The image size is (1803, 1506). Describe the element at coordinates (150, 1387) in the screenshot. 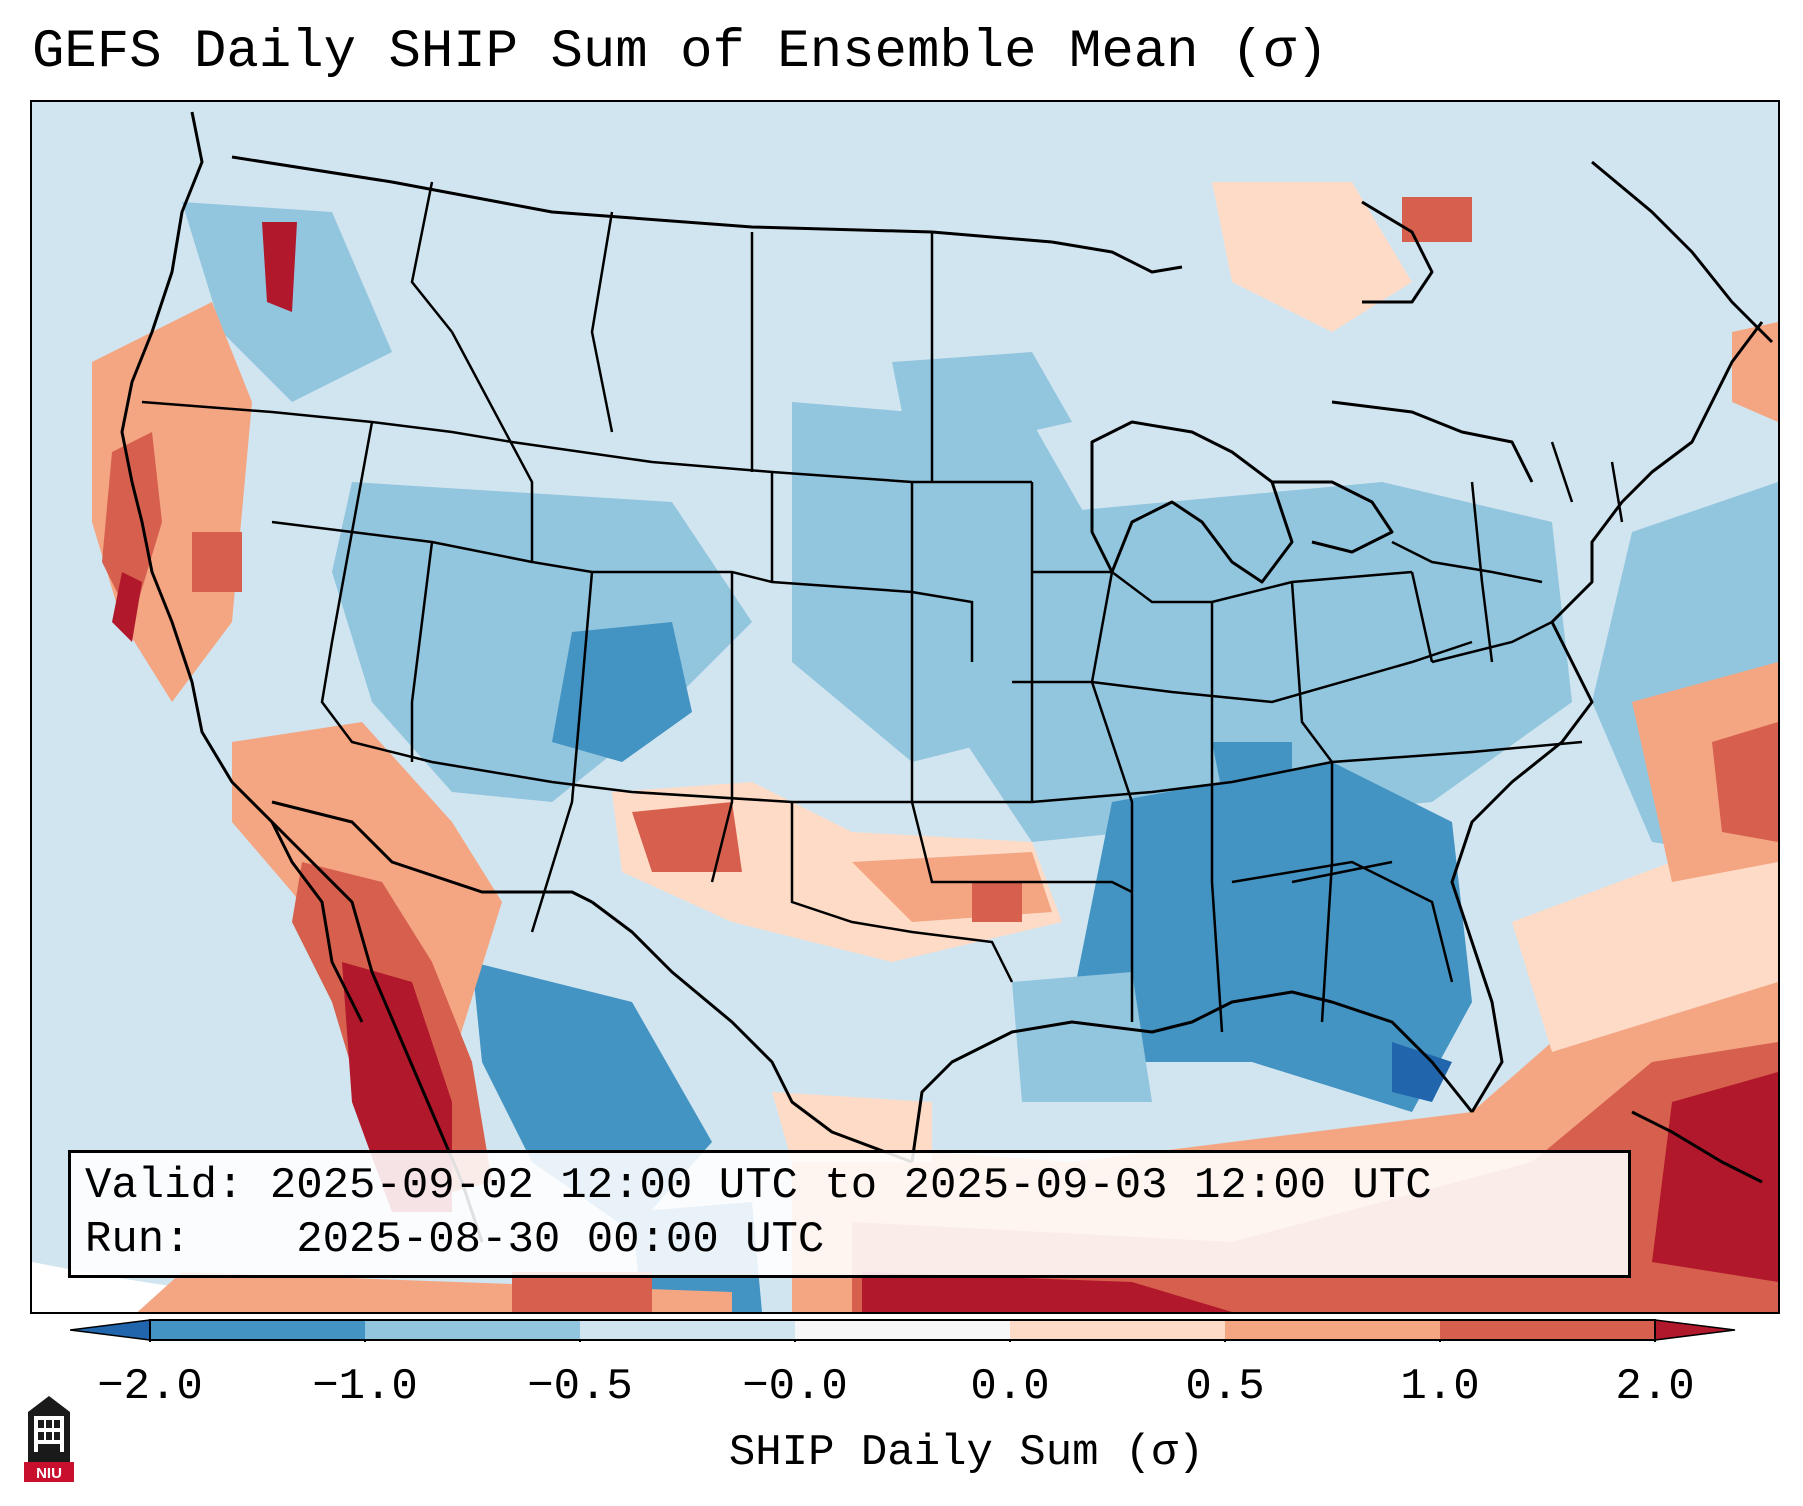

I see `colorbar-tick-label: −2.0` at that location.